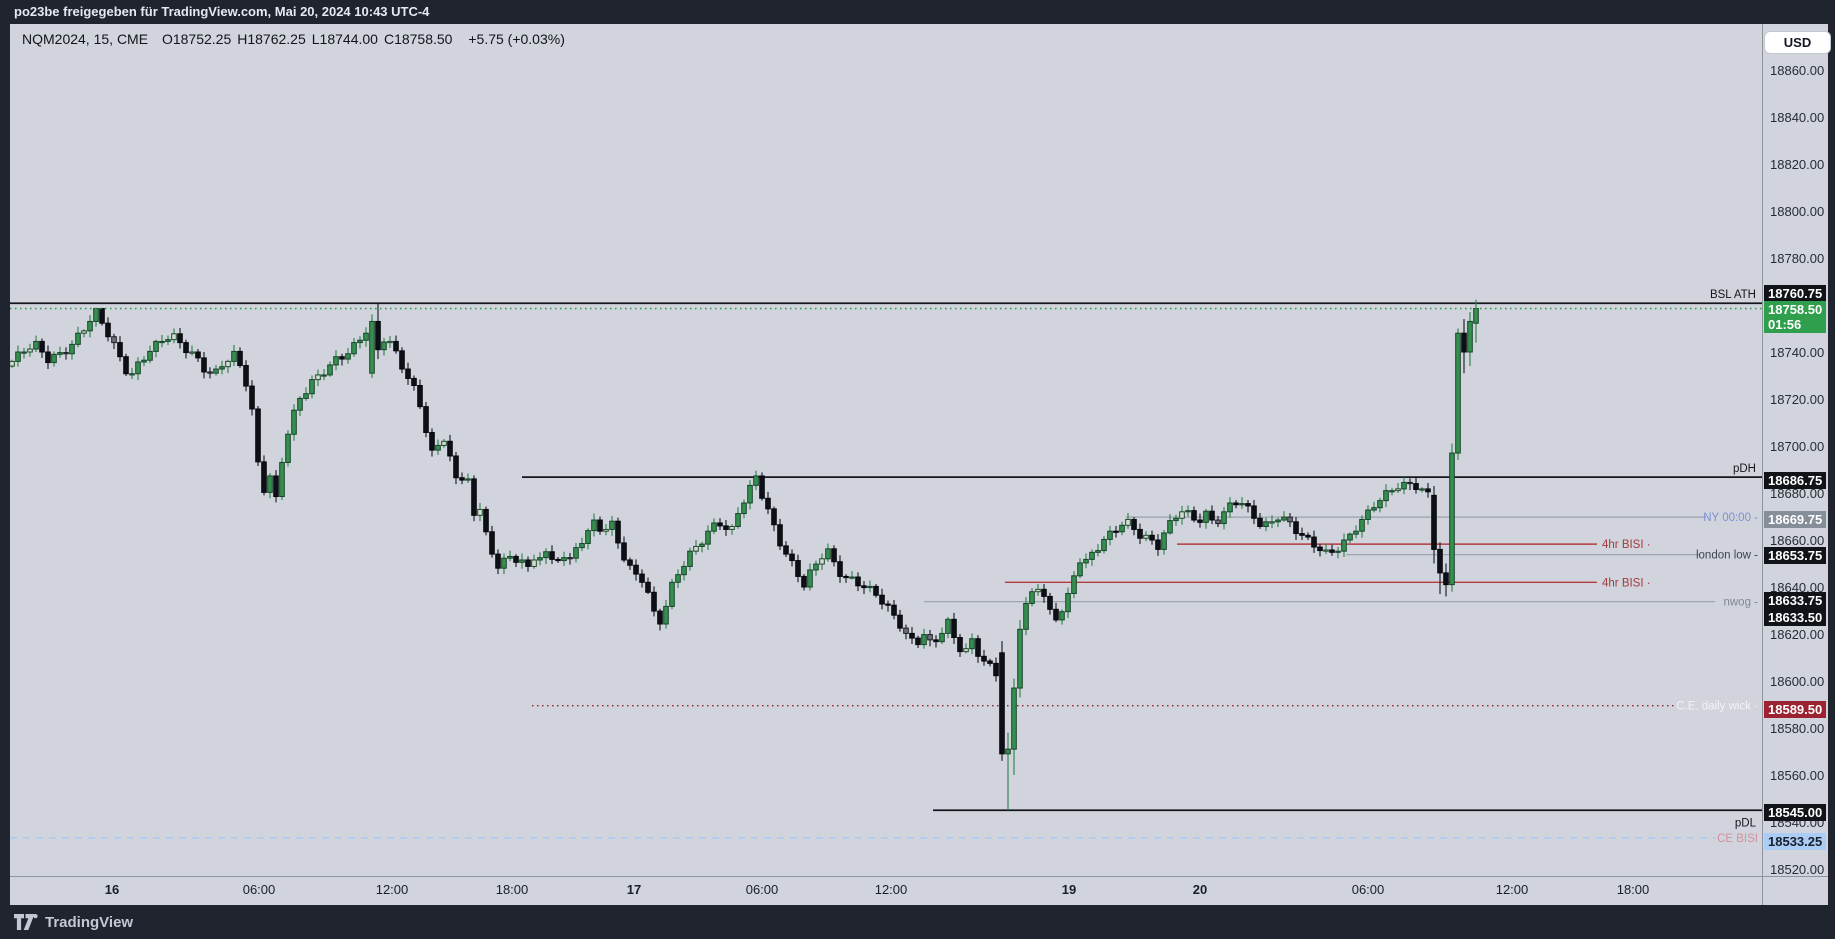 This screenshot has height=939, width=1835. Describe the element at coordinates (1797, 164) in the screenshot. I see `price-tick: 18820.00` at that location.